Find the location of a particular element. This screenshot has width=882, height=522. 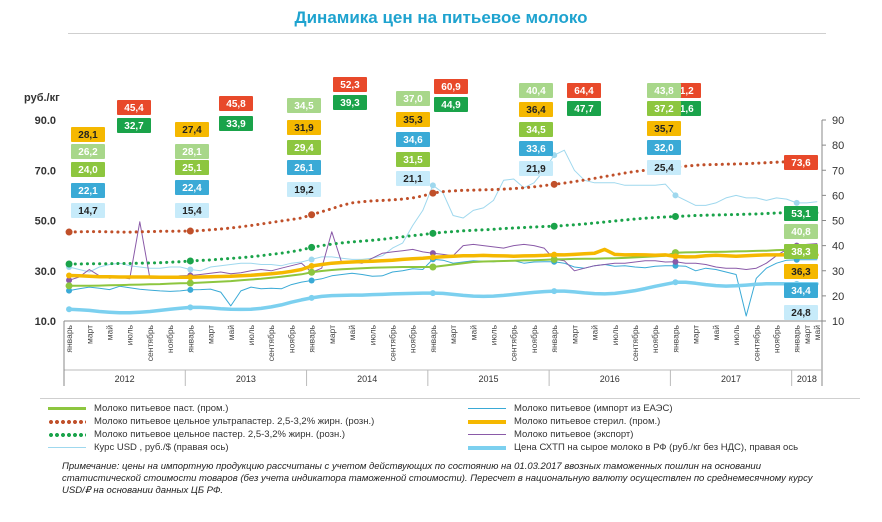

y-axis-unit: руб./кг is located at coordinates (42, 98).